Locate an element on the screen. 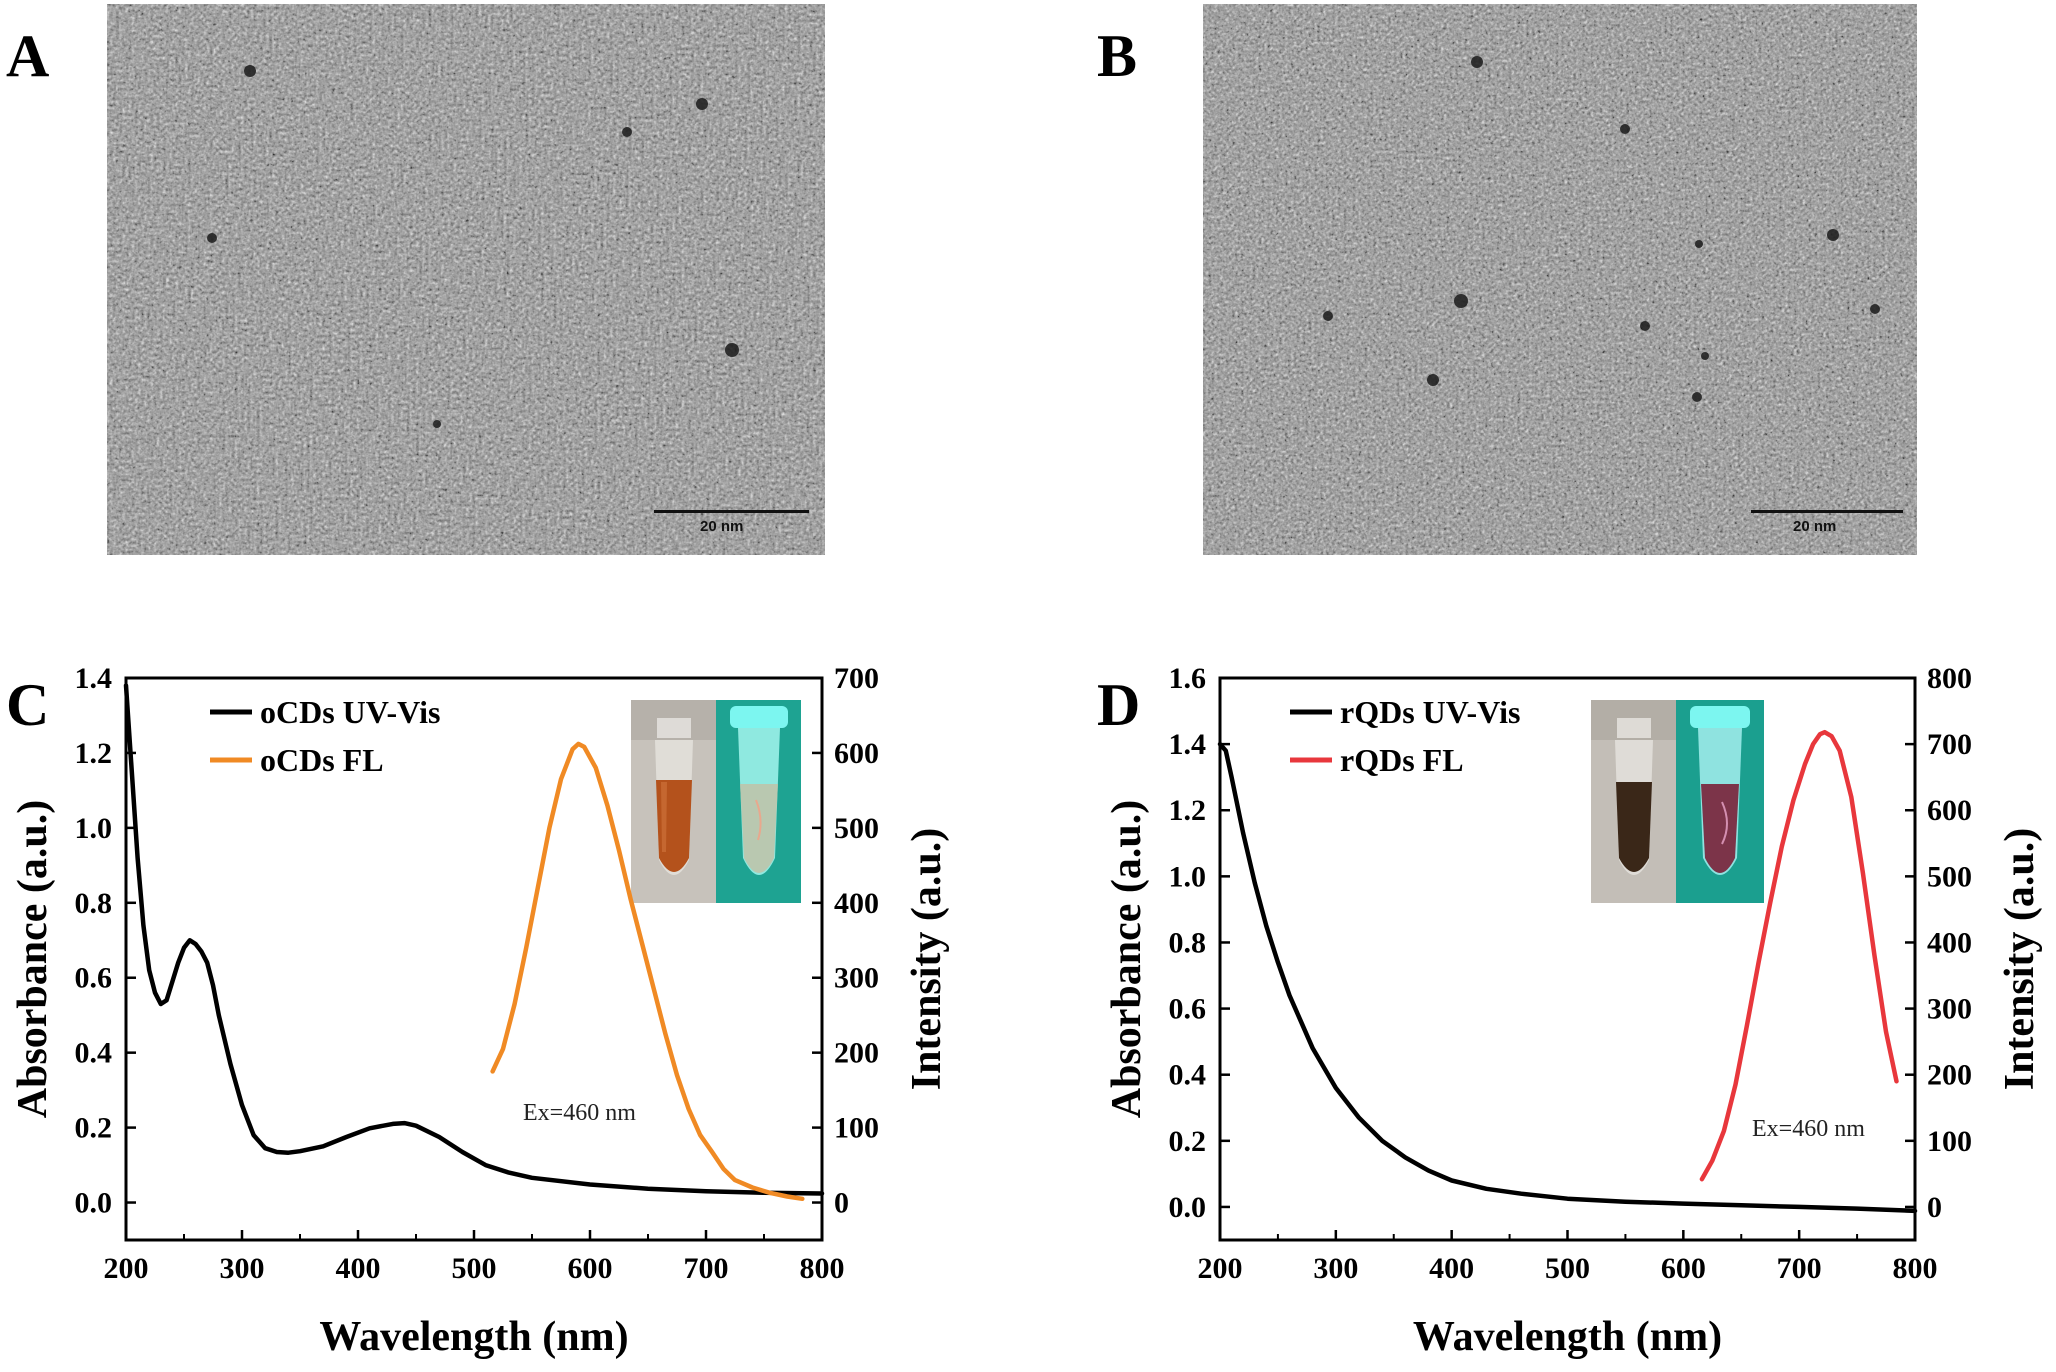  tem-texture-a is located at coordinates (466, 279).